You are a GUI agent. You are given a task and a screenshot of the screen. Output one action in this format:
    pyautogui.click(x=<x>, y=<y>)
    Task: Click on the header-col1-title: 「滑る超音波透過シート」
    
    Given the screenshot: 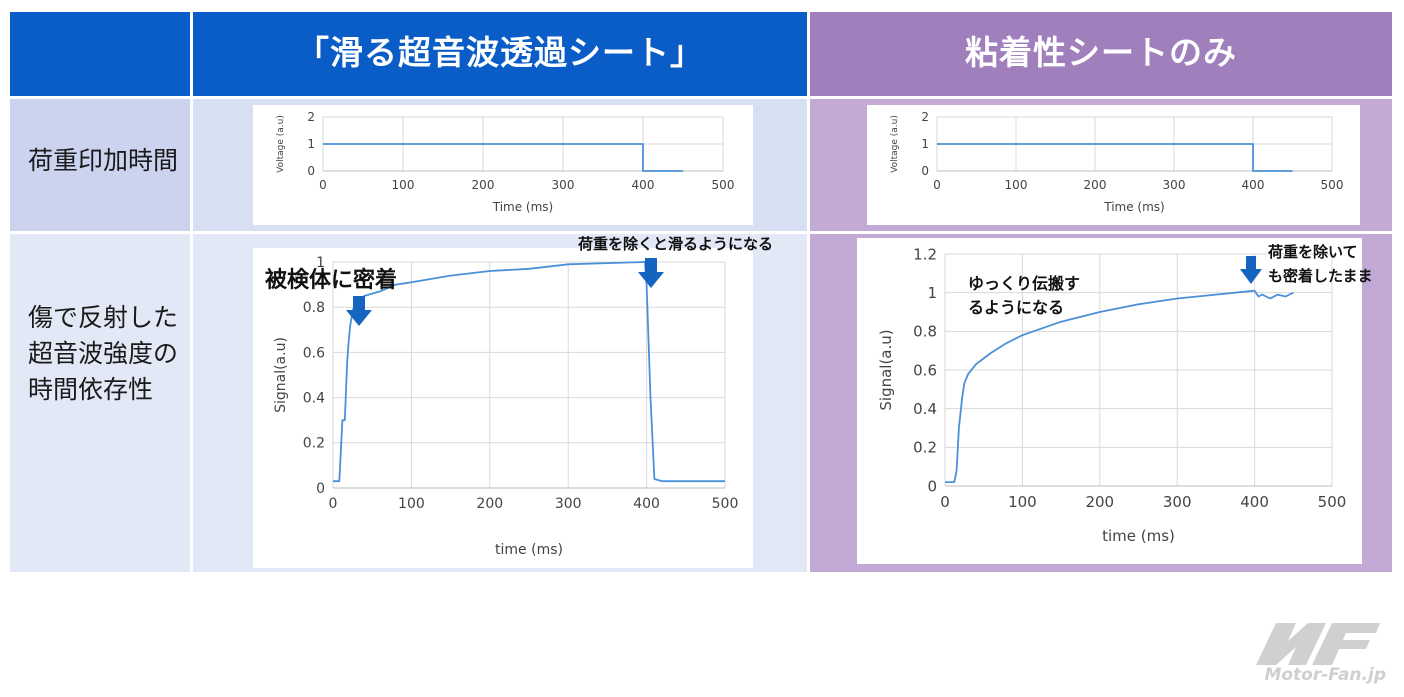 What is the action you would take?
    pyautogui.click(x=500, y=52)
    